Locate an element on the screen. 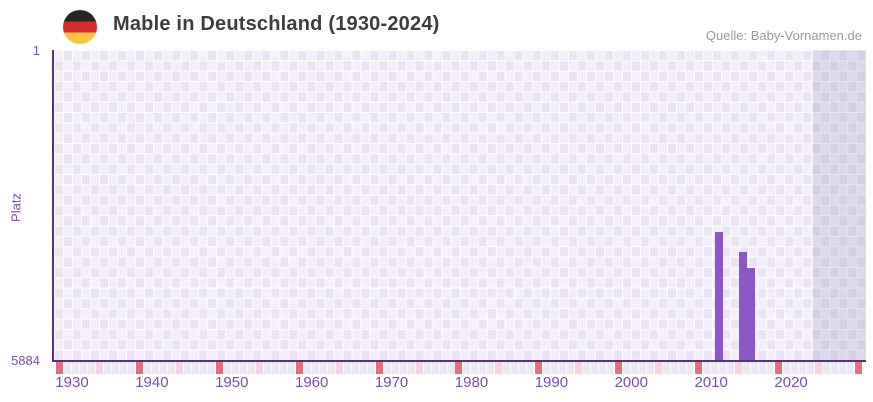 This screenshot has width=873, height=402. year-marker-1953 is located at coordinates (243, 368).